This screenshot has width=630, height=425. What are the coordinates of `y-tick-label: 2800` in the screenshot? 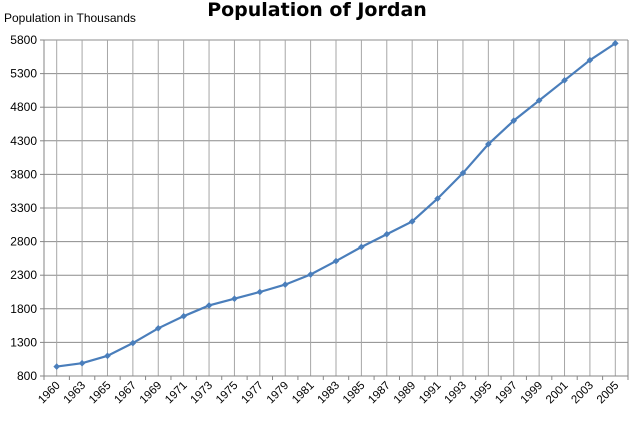 It's located at (23, 242).